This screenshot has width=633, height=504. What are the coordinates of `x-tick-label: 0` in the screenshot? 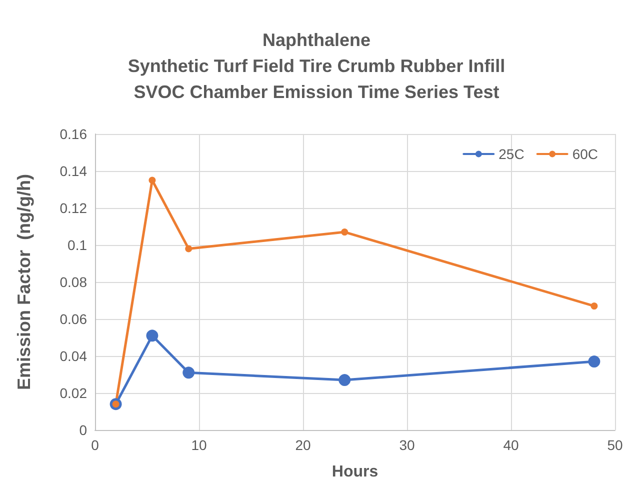 It's located at (95, 445).